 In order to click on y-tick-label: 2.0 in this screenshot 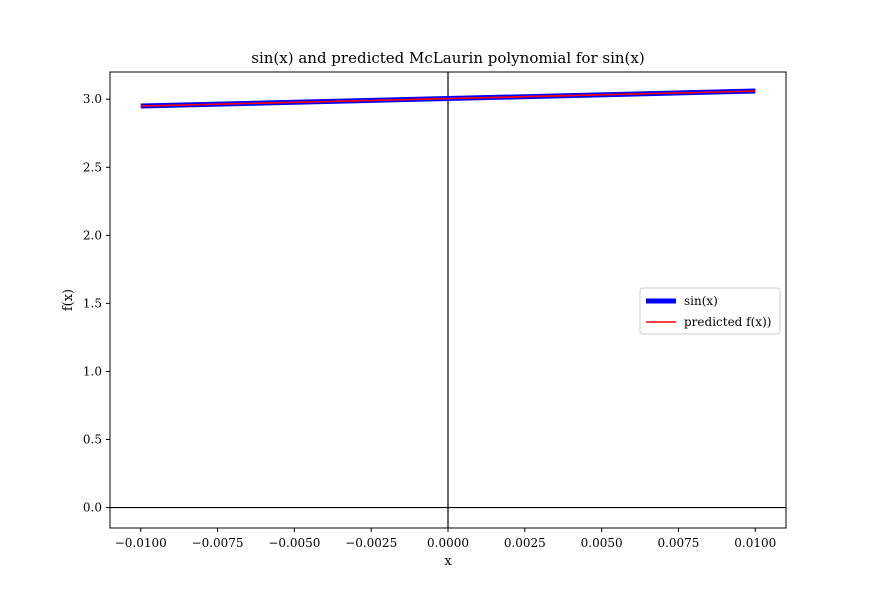, I will do `click(92, 235)`.